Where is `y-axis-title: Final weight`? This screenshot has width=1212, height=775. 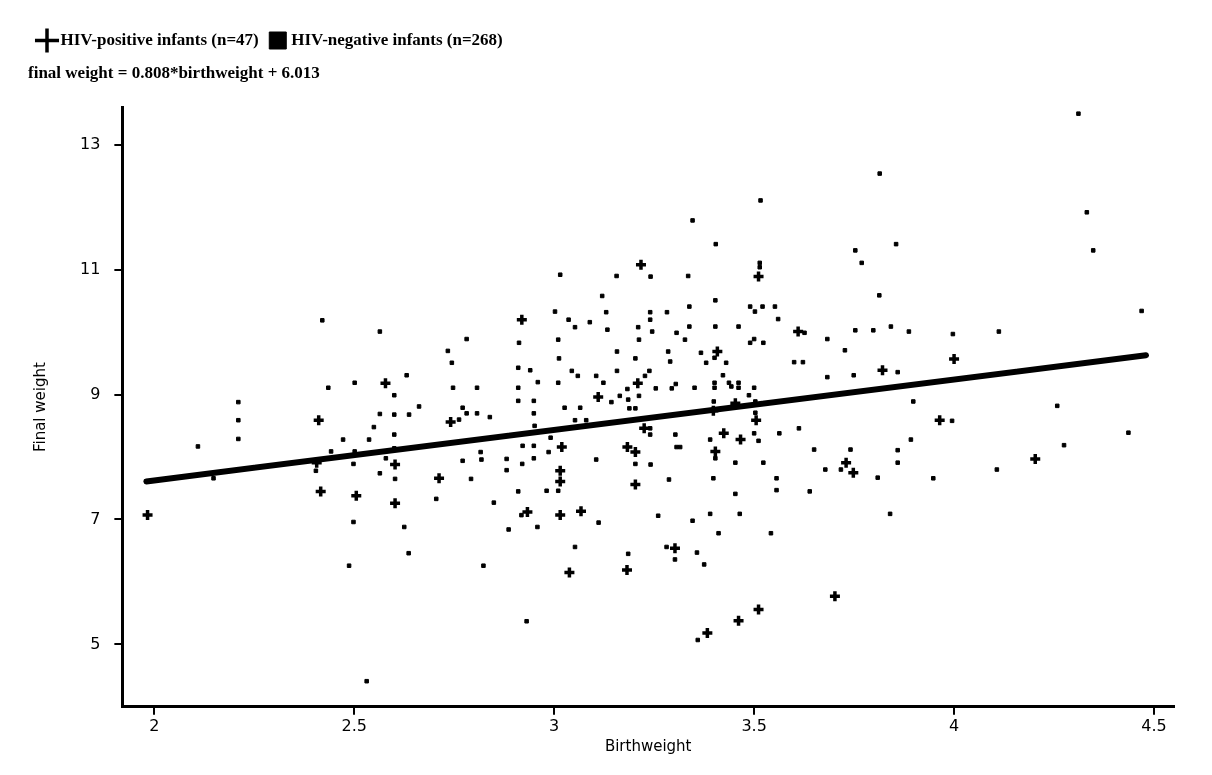
y-axis-title: Final weight is located at coordinates (39, 407).